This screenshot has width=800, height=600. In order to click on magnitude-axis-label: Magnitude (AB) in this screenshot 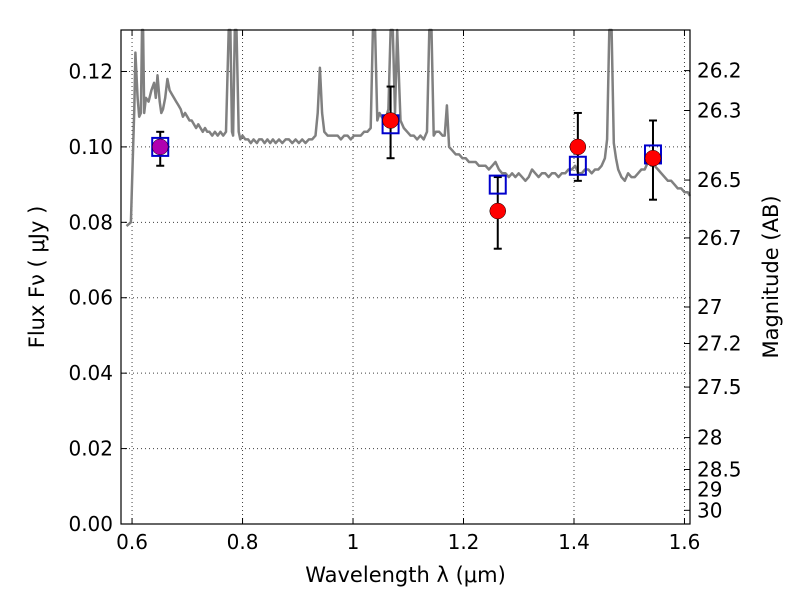, I will do `click(771, 276)`.